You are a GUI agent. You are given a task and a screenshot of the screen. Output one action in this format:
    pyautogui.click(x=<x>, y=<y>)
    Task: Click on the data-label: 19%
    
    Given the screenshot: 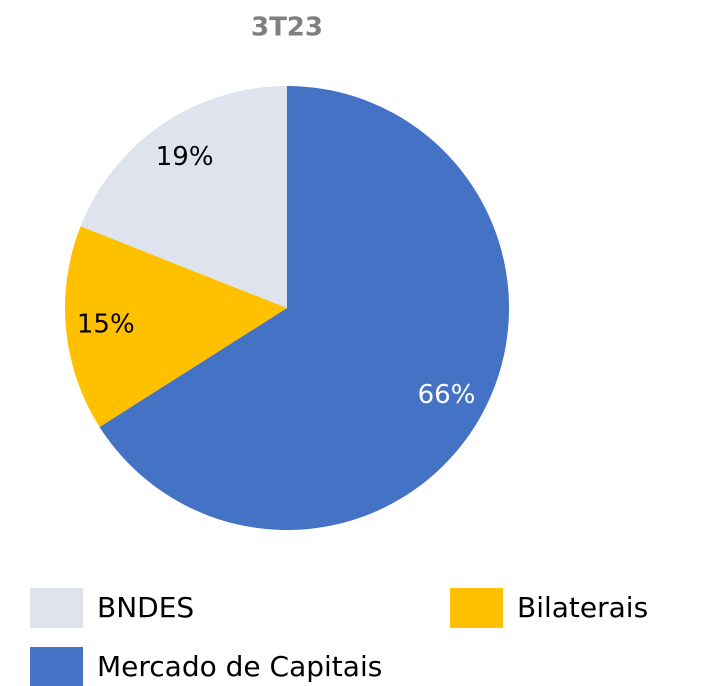 What is the action you would take?
    pyautogui.click(x=185, y=157)
    